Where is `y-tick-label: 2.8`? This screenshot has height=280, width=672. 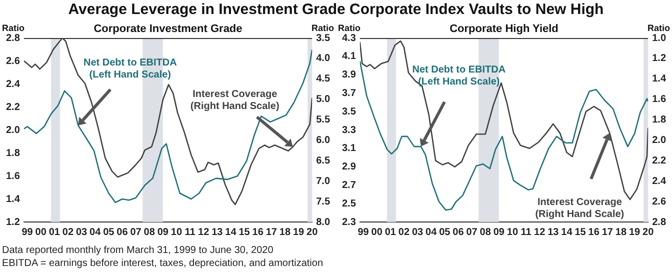 y-tick-label: 2.8 is located at coordinates (13, 38).